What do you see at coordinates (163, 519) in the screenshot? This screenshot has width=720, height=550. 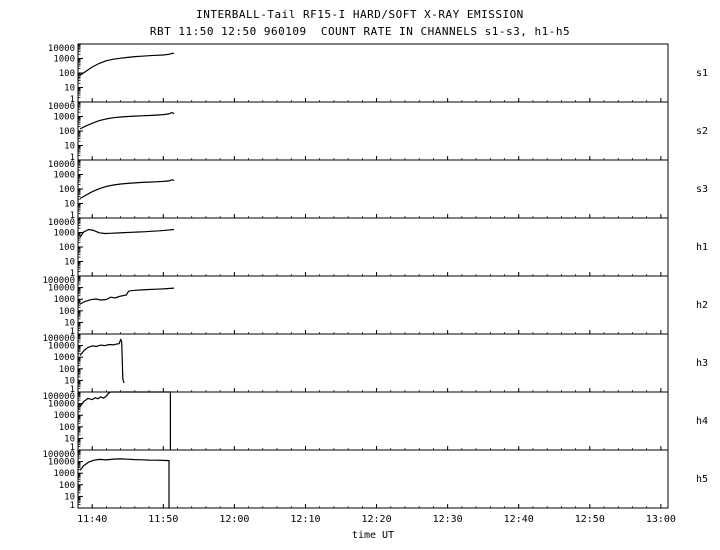 I see `x-tick-label: 11:50` at bounding box center [163, 519].